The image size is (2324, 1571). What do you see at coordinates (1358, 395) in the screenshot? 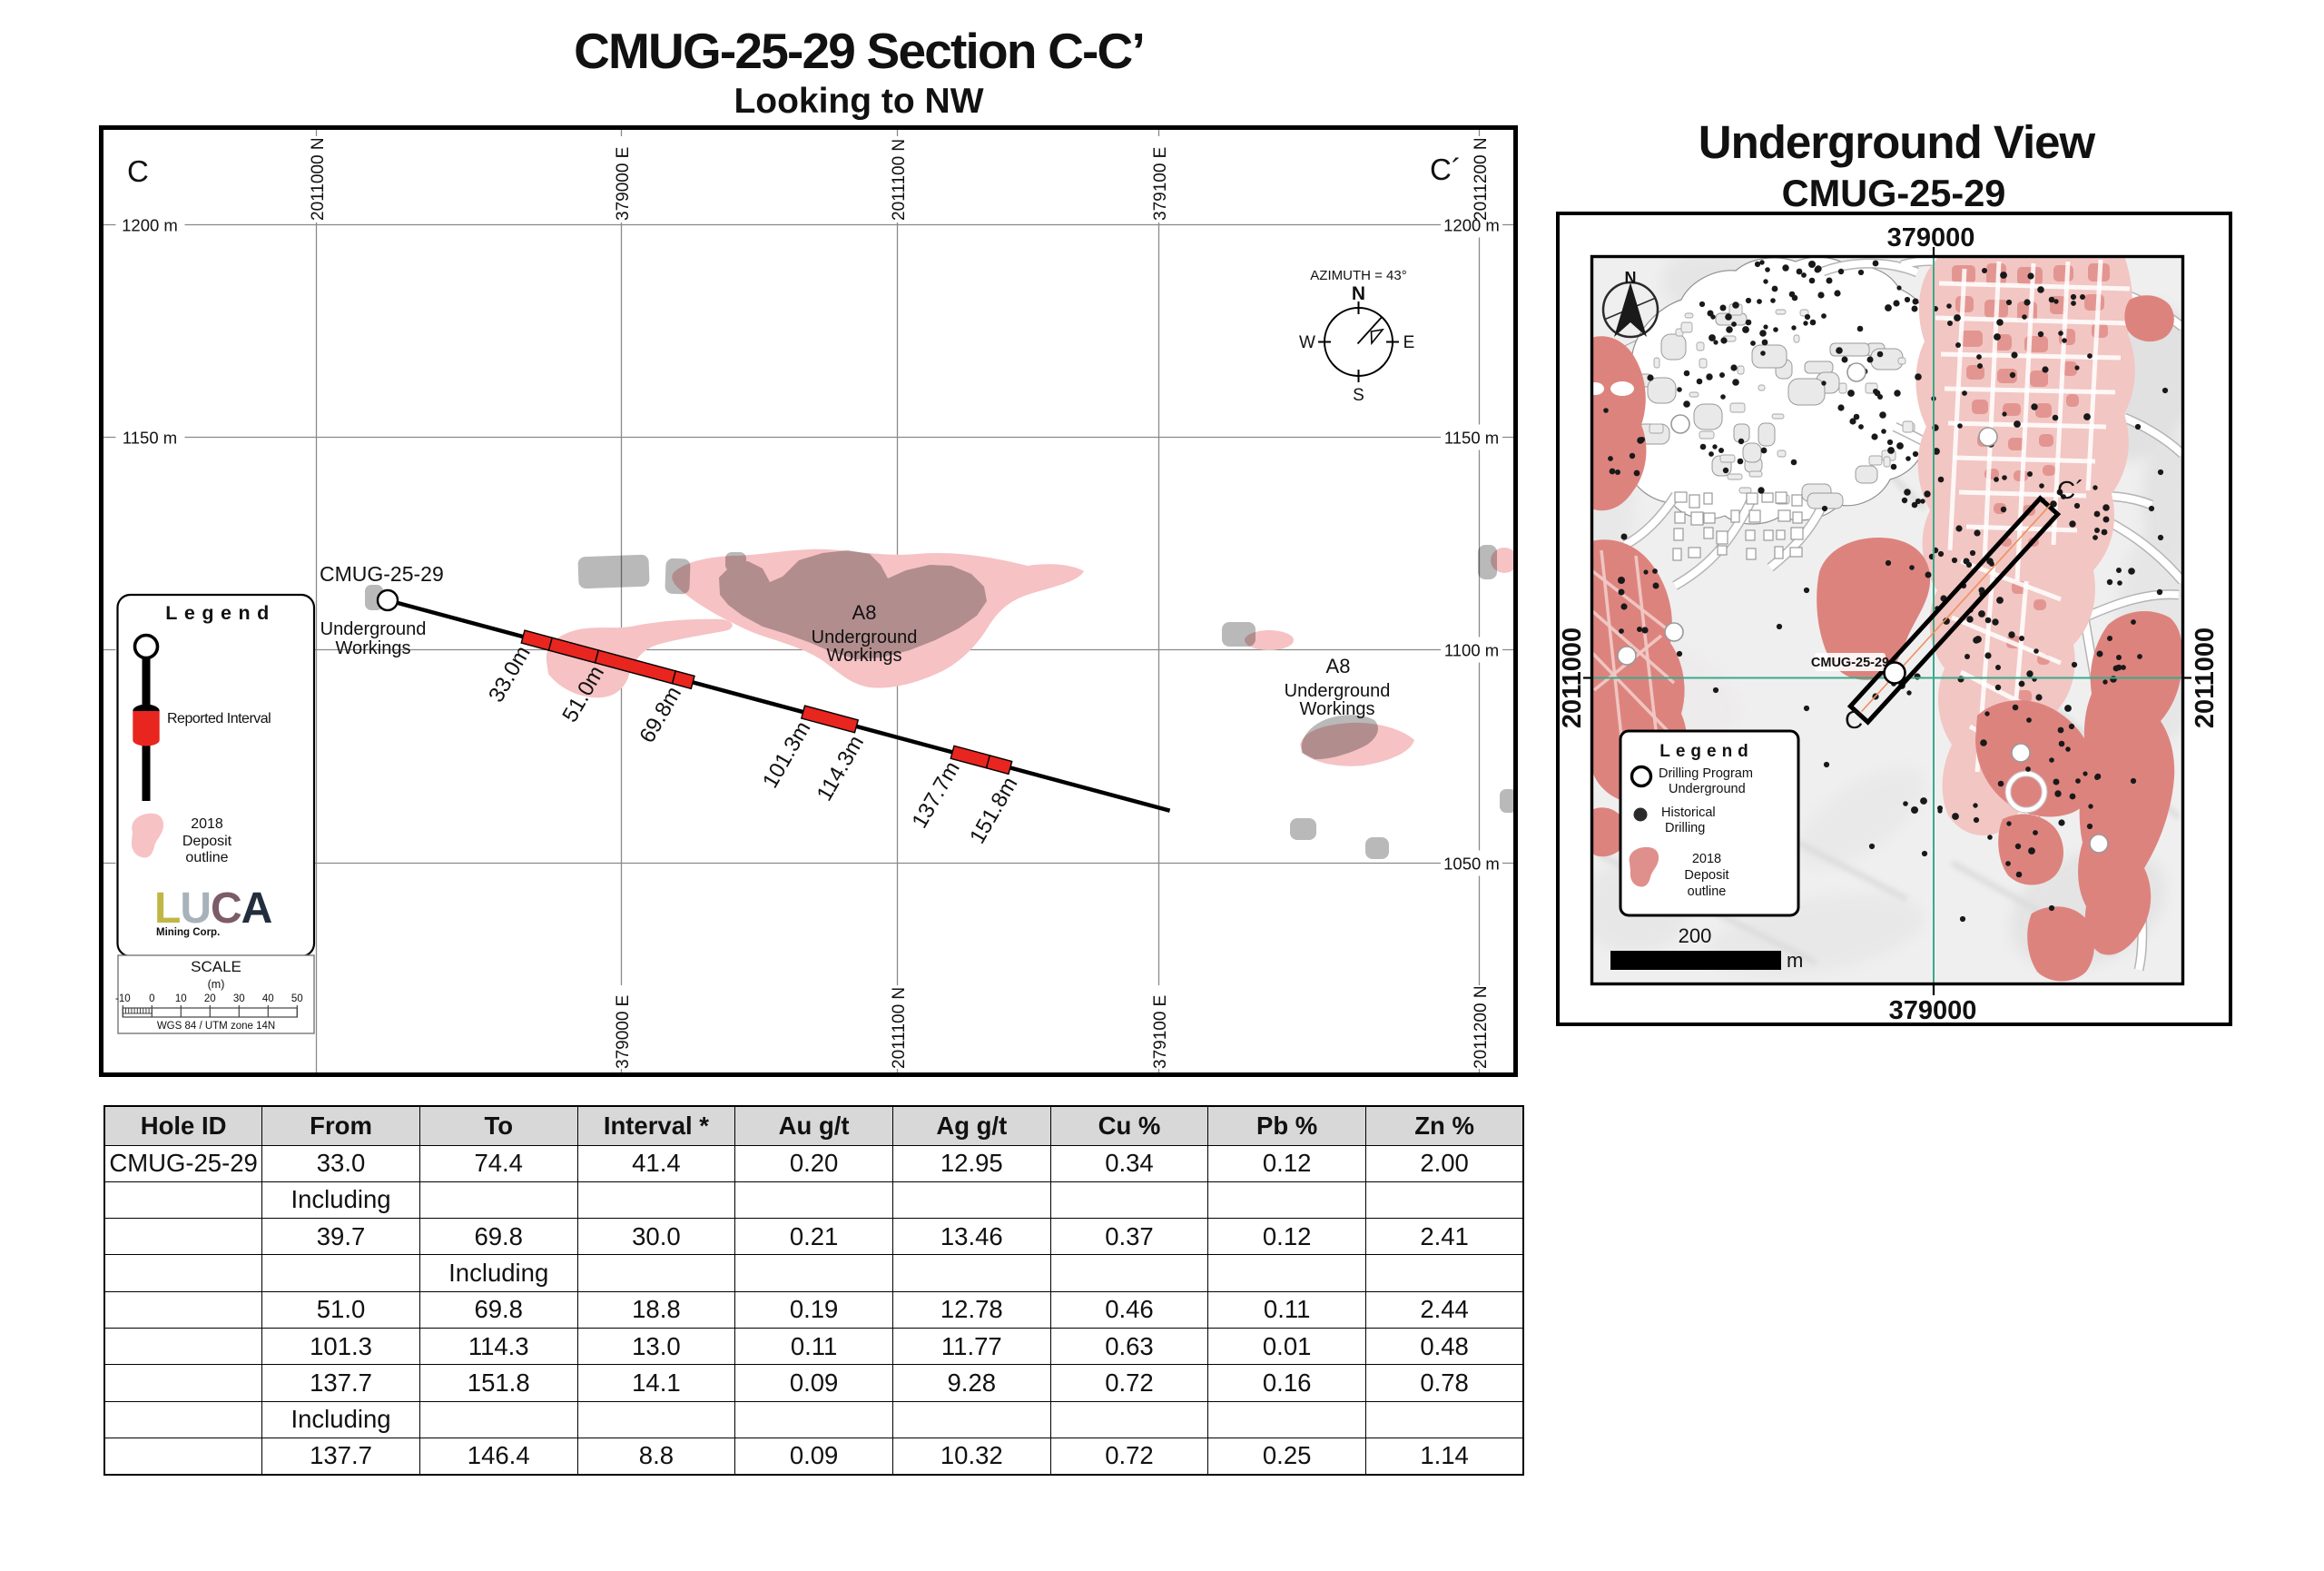
I see `svg-text: S` at bounding box center [1358, 395].